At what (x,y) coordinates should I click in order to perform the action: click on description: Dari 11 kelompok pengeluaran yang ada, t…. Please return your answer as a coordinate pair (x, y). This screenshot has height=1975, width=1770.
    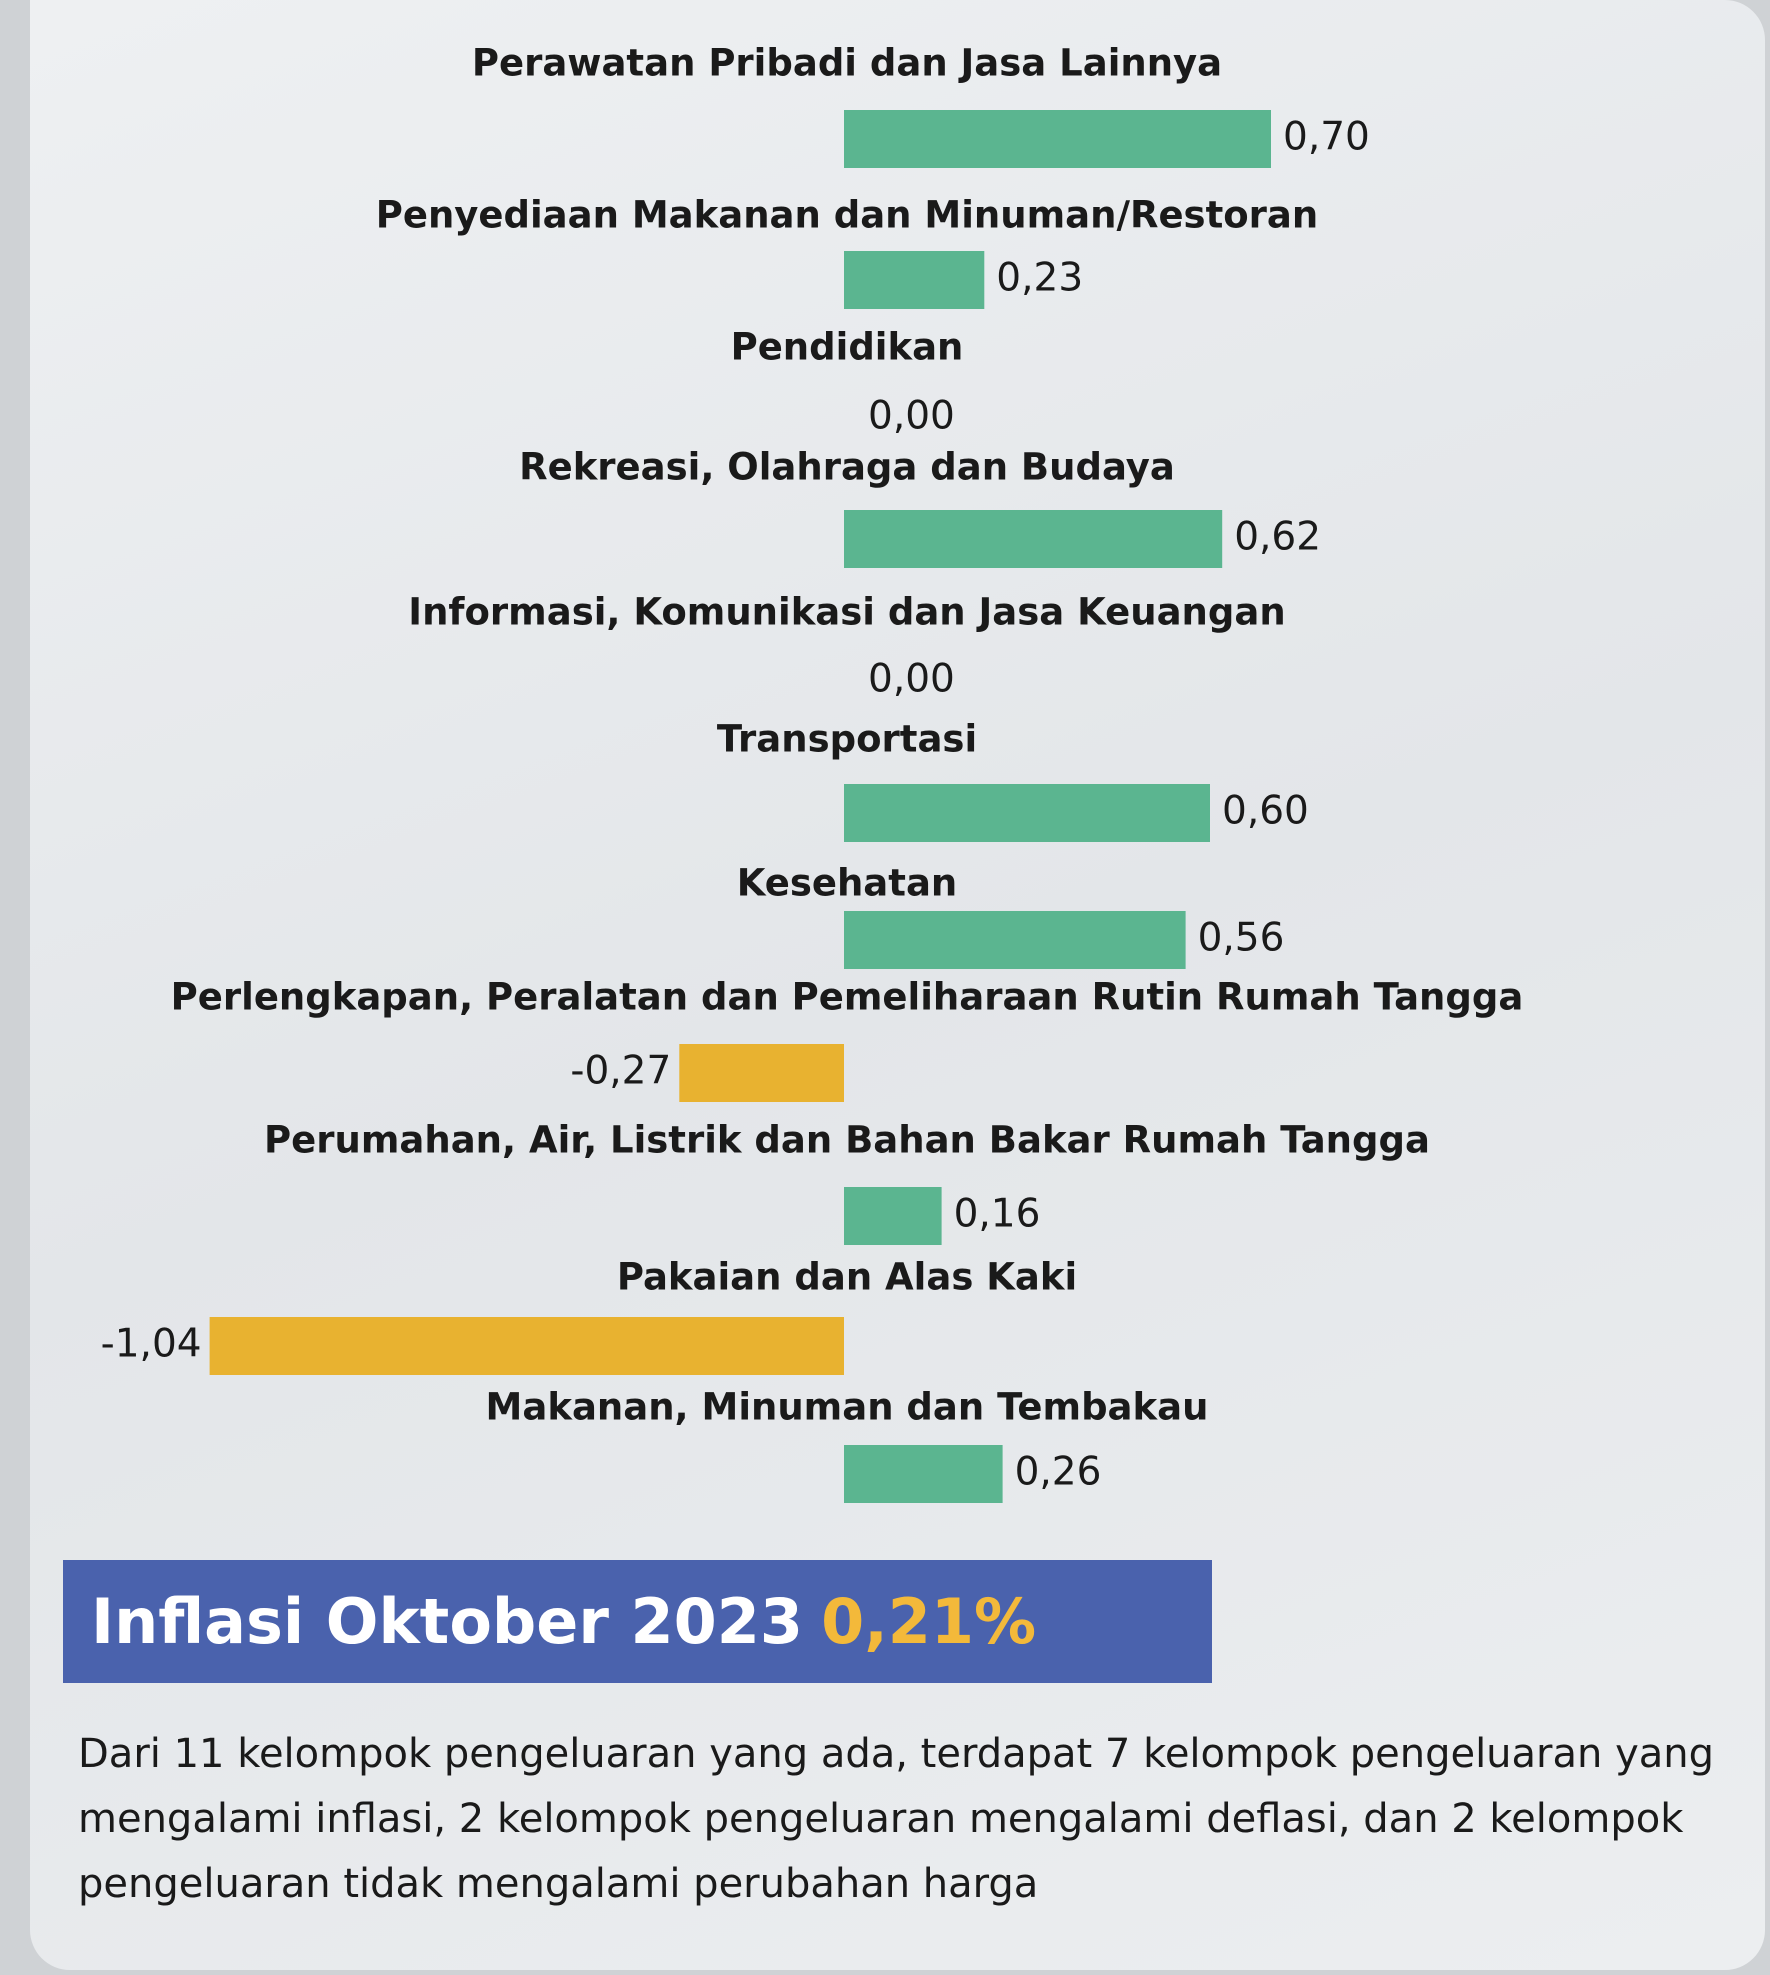
    Looking at the image, I should click on (896, 1819).